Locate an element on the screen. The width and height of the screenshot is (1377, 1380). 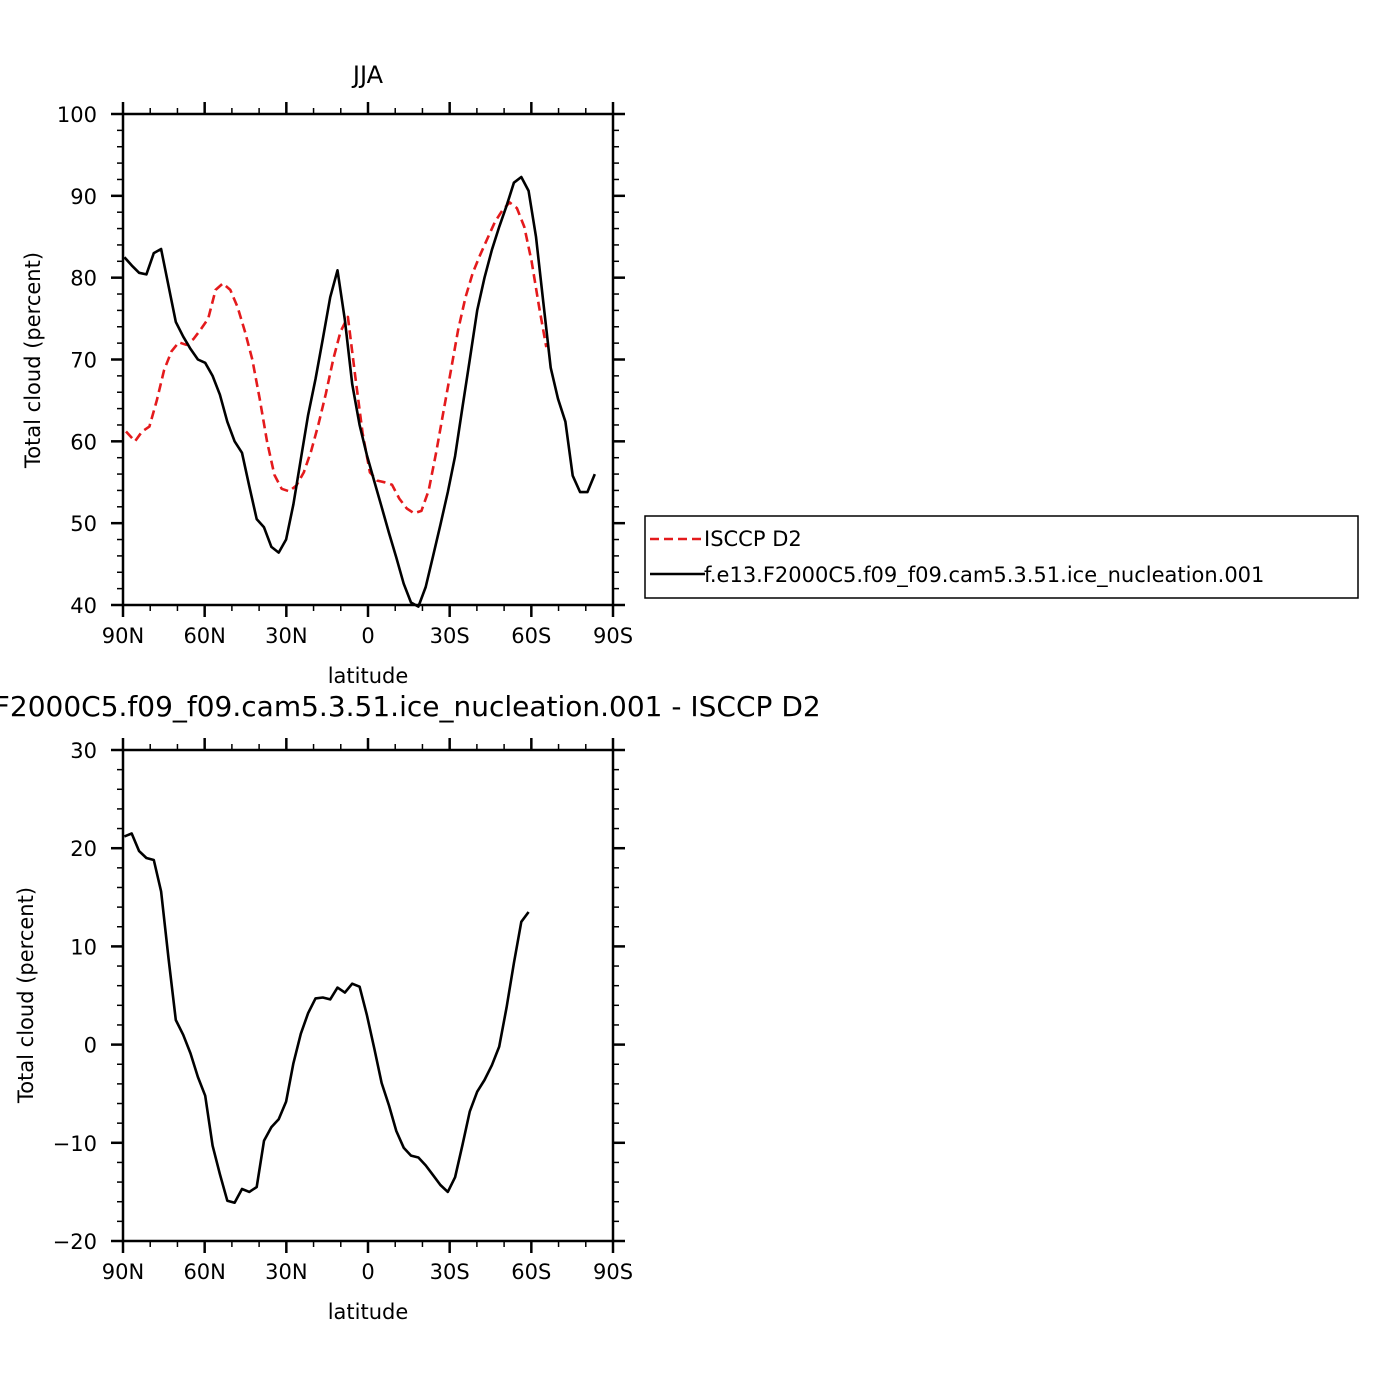
bottom-y-tick-label: −10 is located at coordinates (75, 1144).